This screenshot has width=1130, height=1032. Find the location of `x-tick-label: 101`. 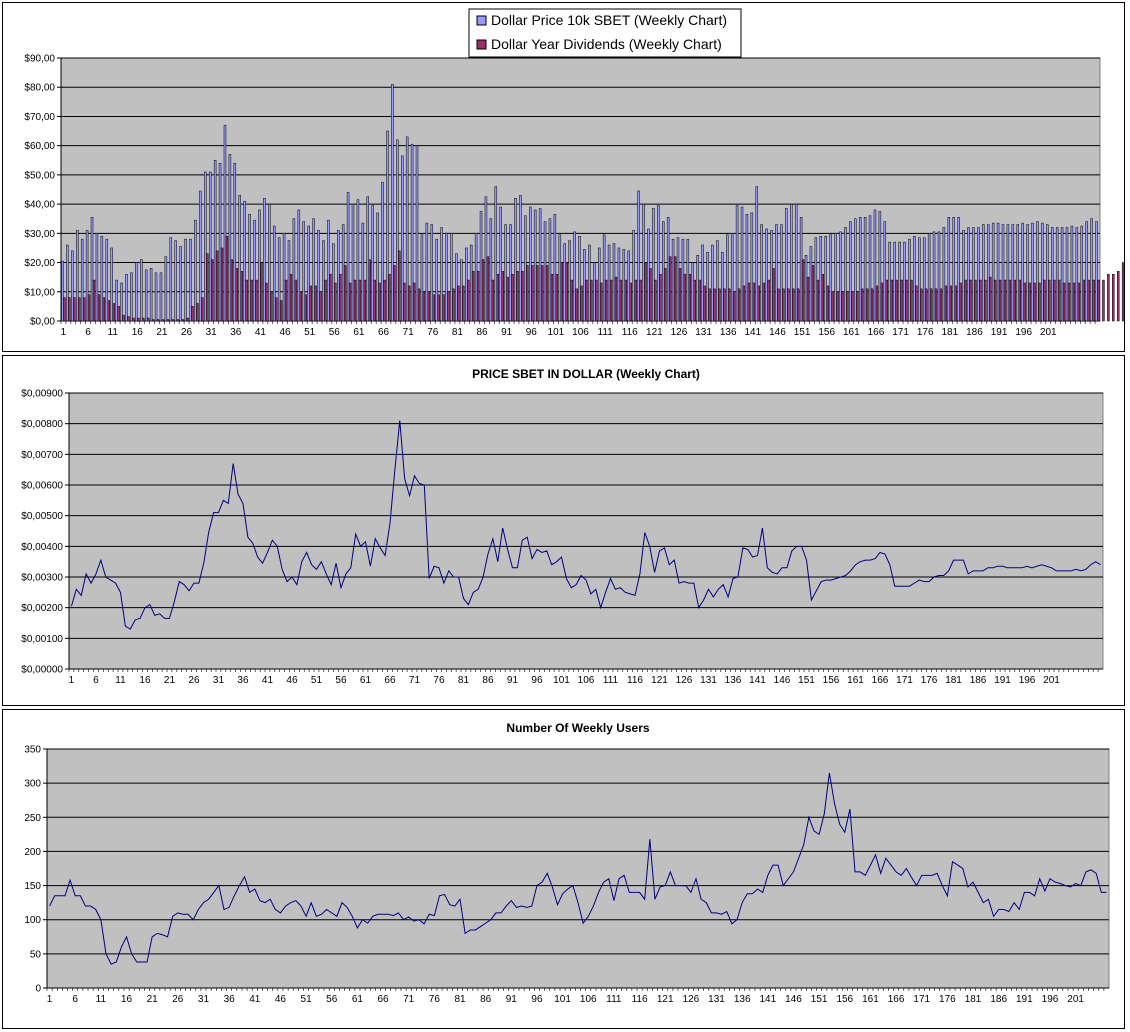

x-tick-label: 101 is located at coordinates (562, 999).